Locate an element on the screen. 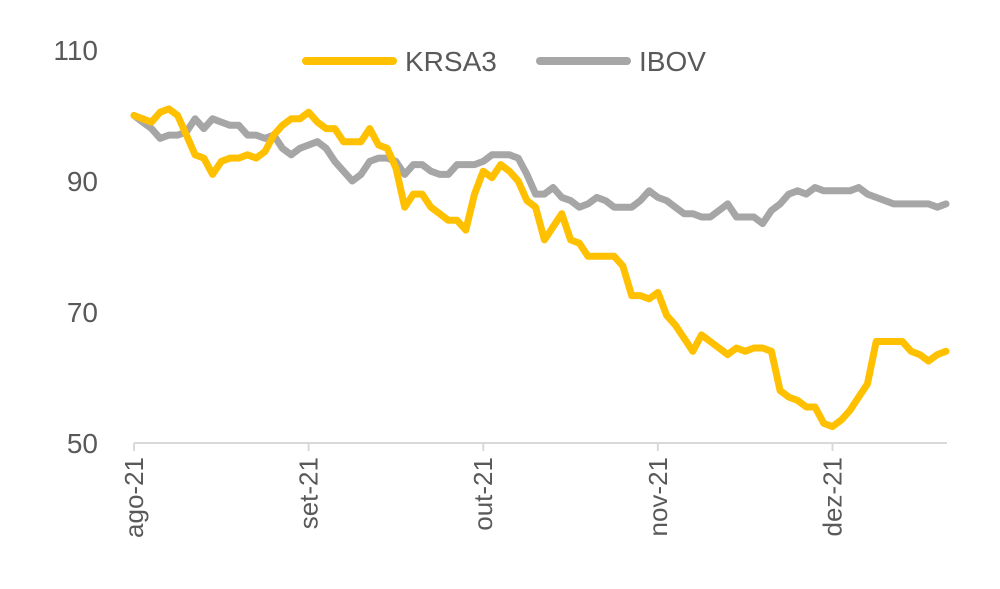 The image size is (1000, 589). legend: KRSA3 IBOV is located at coordinates (504, 61).